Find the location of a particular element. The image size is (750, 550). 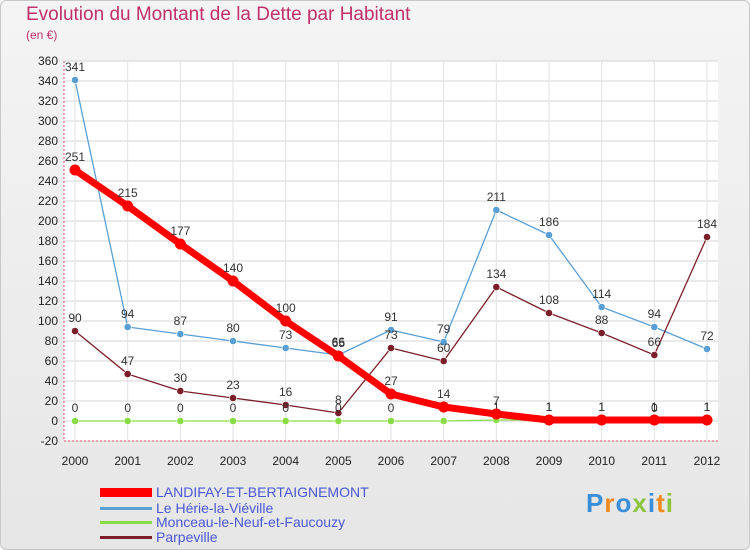

data-label: 8 is located at coordinates (338, 400).